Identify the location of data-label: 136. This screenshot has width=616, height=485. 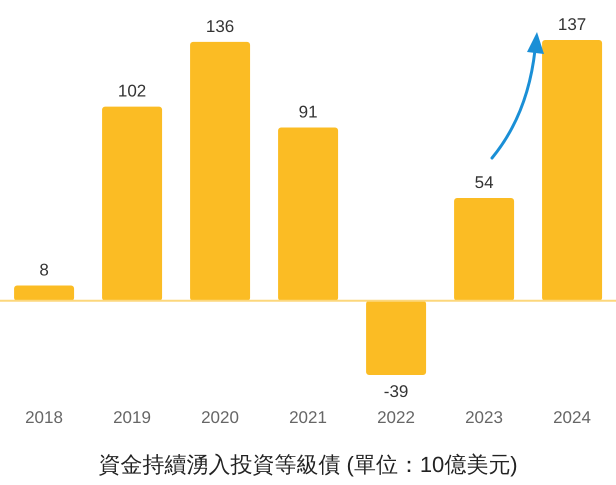
(220, 26).